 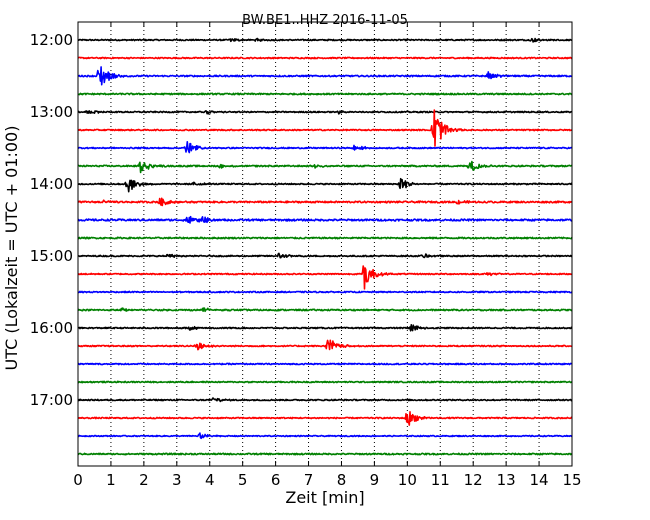 I want to click on y-tick-label: 14:00, so click(x=51, y=184).